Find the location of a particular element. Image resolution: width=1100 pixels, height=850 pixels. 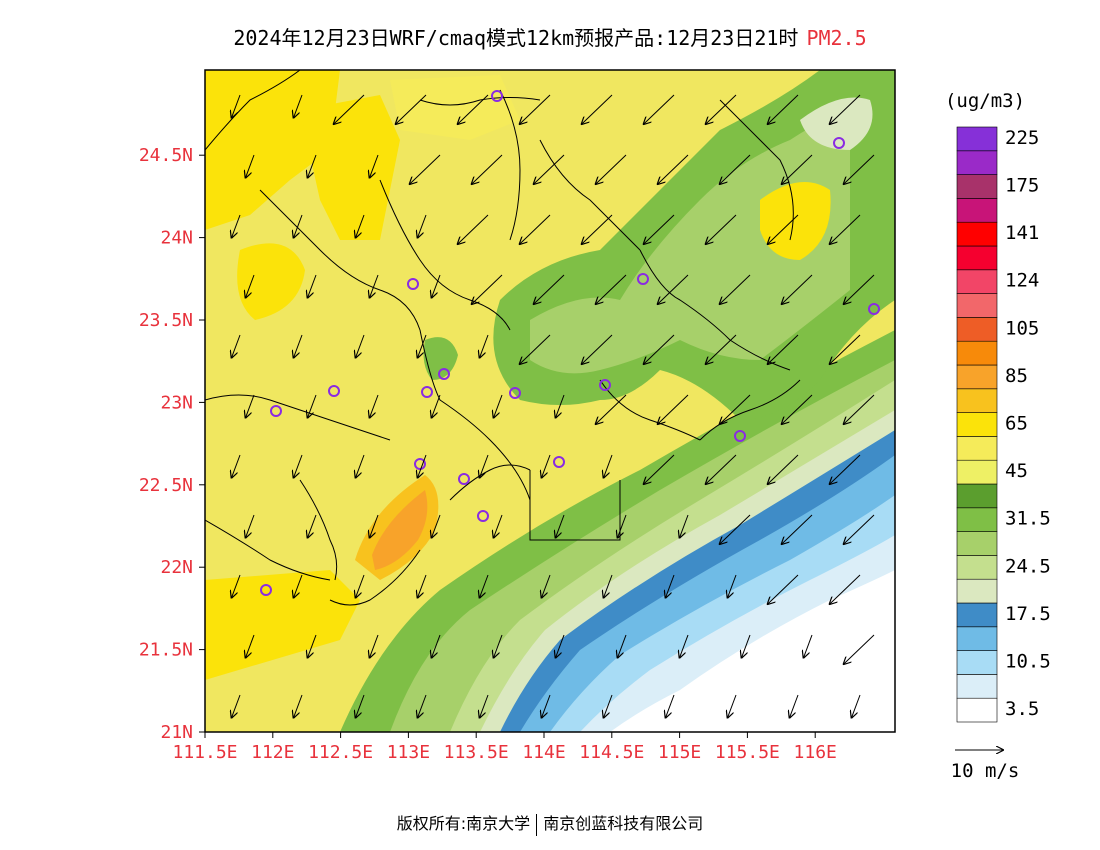

wind-reference-label: 10 m/s is located at coordinates (985, 771).